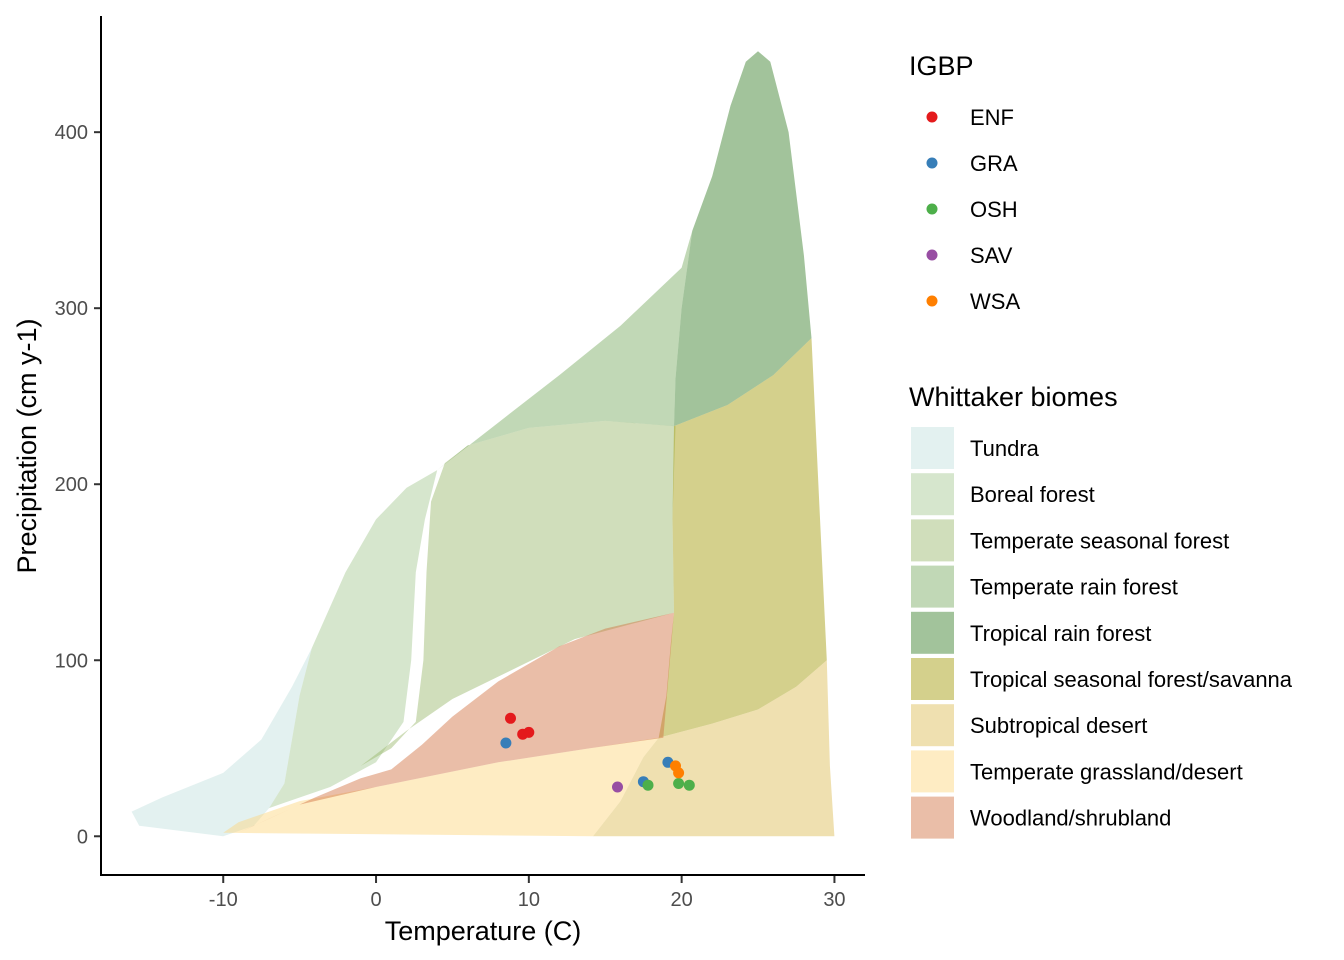 This screenshot has width=1344, height=960. Describe the element at coordinates (529, 900) in the screenshot. I see `x-tick-label: 10` at that location.